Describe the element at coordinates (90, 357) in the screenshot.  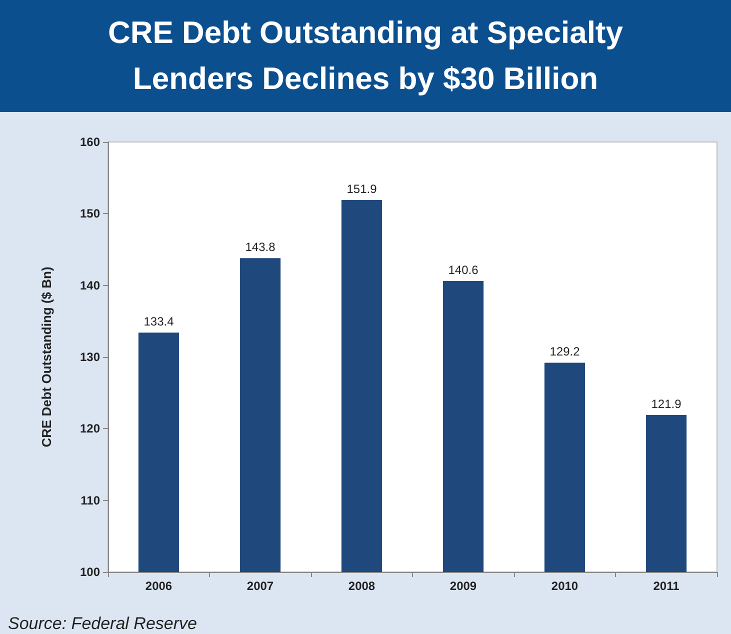
I see `y-tick-label: 130` at that location.